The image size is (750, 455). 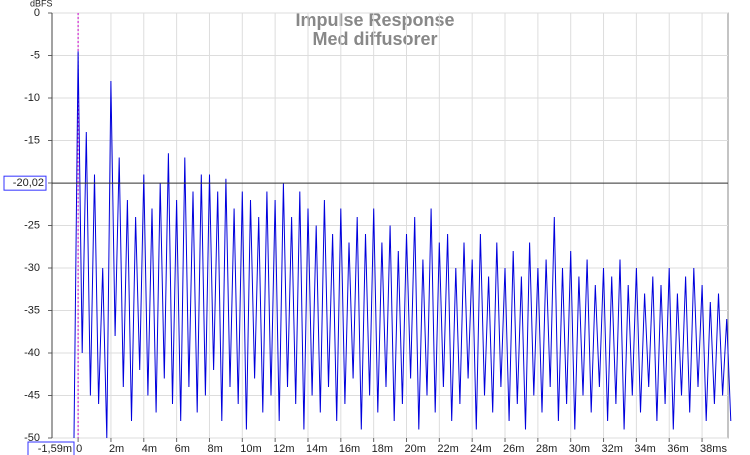 What do you see at coordinates (349, 449) in the screenshot?
I see `x-tick-label: 16m` at bounding box center [349, 449].